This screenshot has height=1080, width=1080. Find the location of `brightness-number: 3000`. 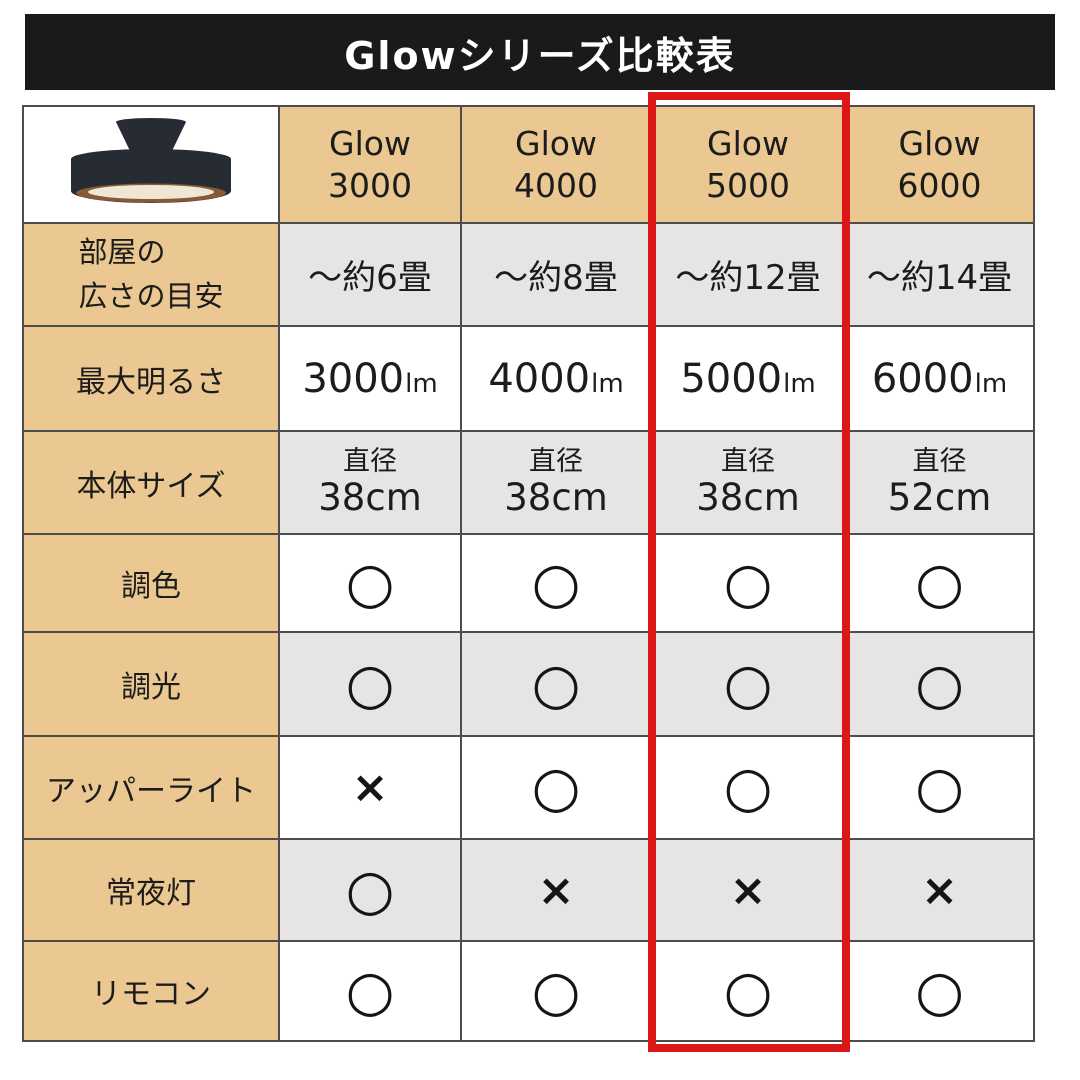

brightness-number: 3000 is located at coordinates (353, 378).